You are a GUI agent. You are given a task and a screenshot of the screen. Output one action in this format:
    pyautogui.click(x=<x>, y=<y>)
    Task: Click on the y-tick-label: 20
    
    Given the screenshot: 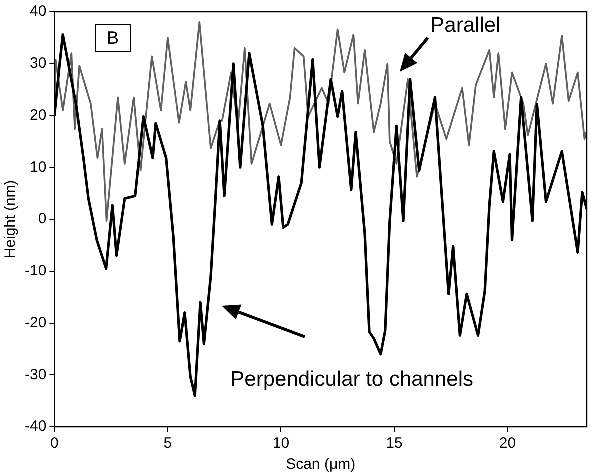 What is the action you would take?
    pyautogui.click(x=38, y=115)
    